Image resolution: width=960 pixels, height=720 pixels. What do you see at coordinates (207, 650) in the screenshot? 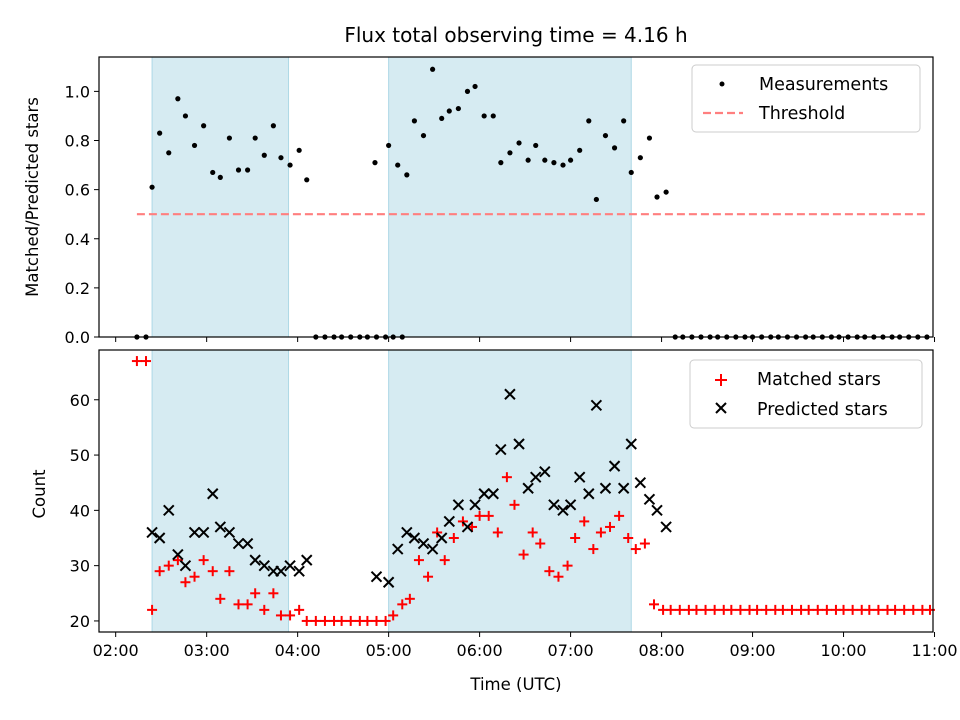
I see `x-tick-label-0300: 03:00` at bounding box center [207, 650].